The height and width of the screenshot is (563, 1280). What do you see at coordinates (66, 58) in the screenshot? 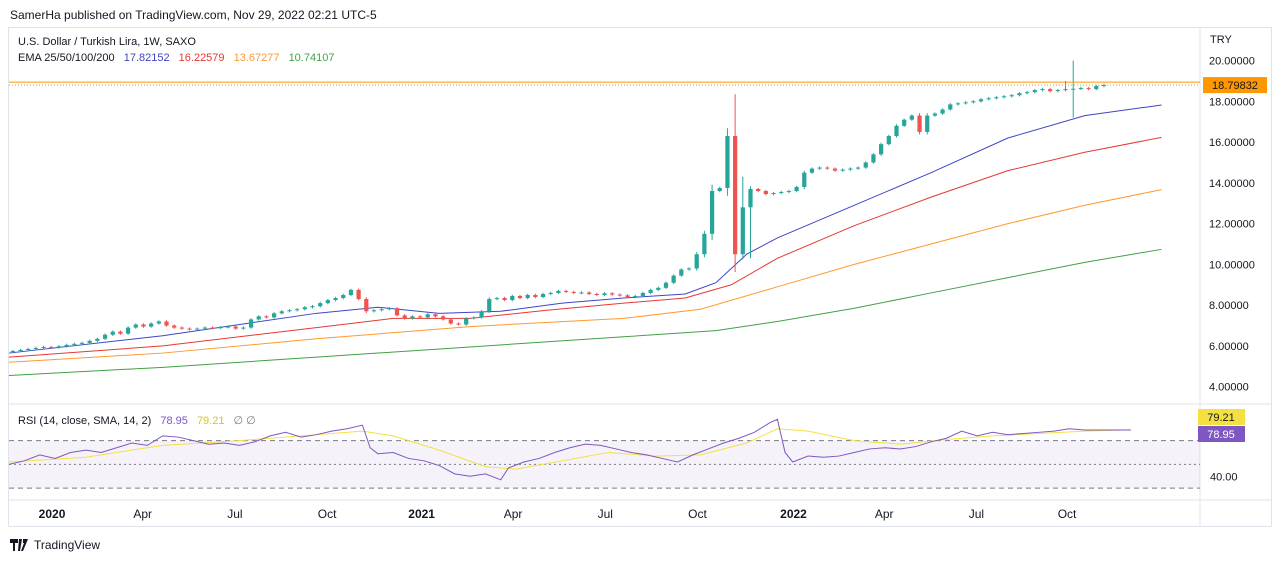
I see `ema-legend-prefix: EMA 25/50/100/200` at bounding box center [66, 58].